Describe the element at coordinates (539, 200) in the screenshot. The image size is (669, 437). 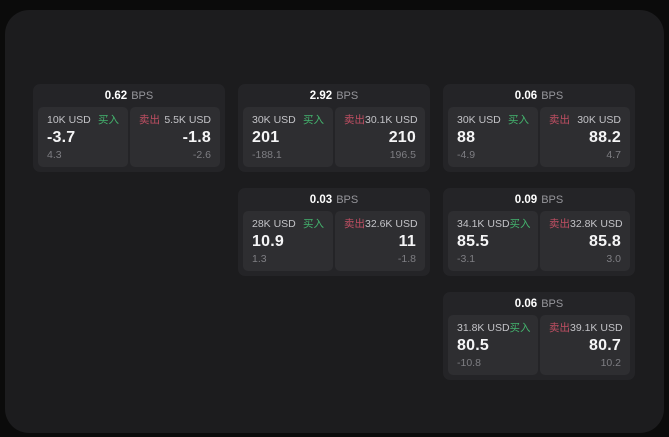
I see `spread-header: 0.09 BPS` at that location.